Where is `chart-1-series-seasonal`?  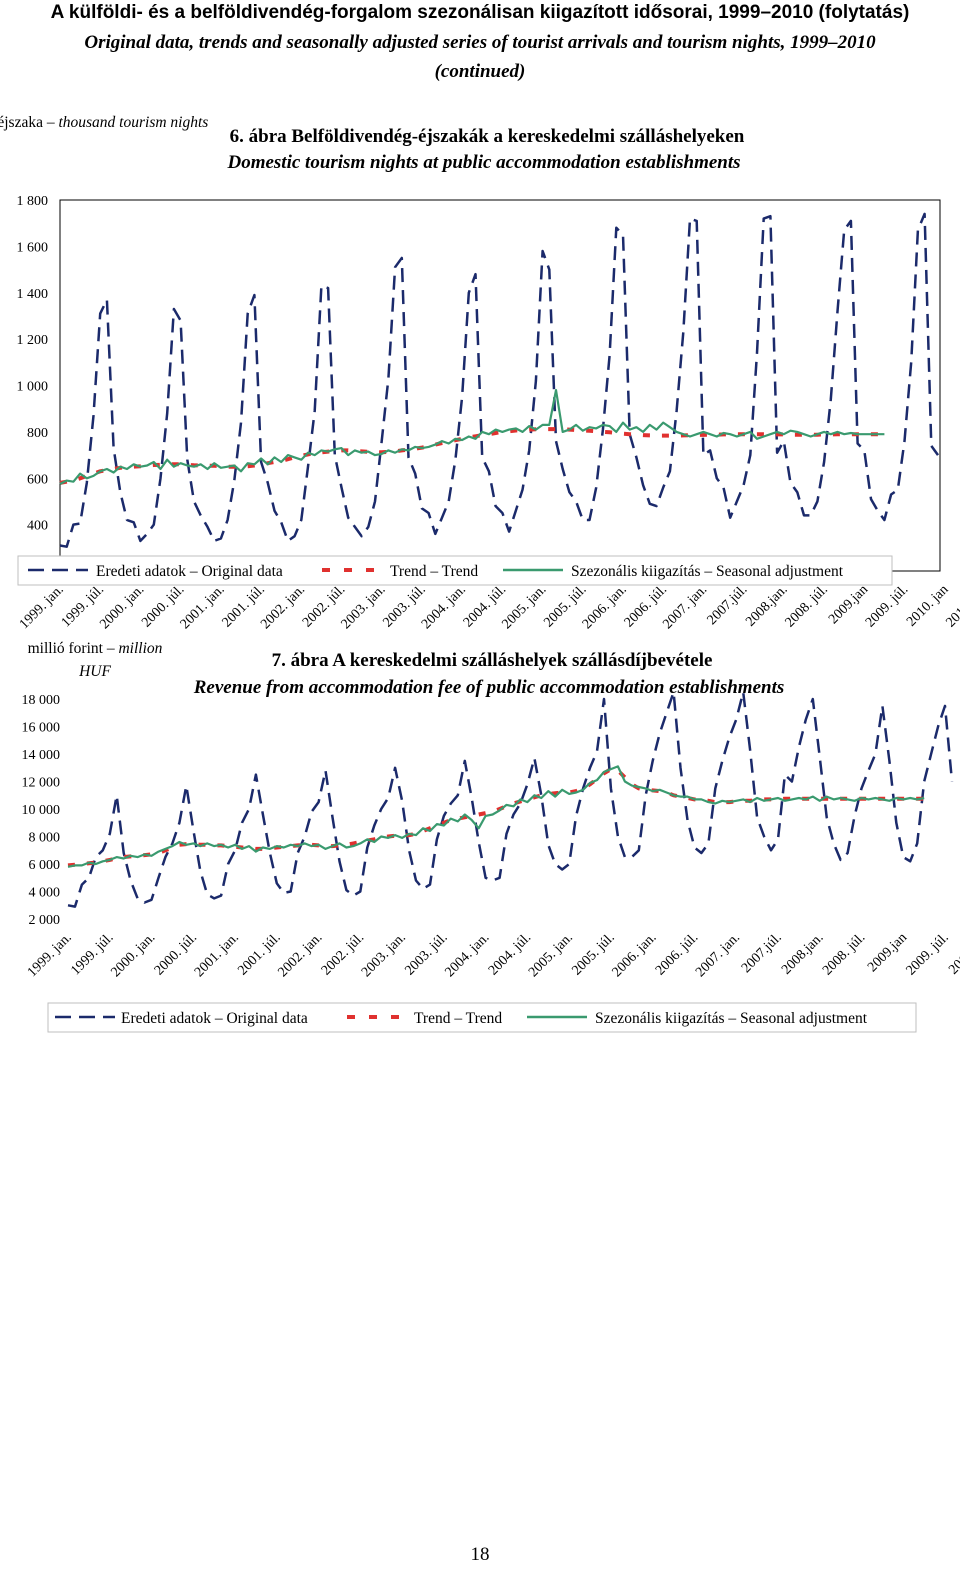 chart-1-series-seasonal is located at coordinates (472, 437).